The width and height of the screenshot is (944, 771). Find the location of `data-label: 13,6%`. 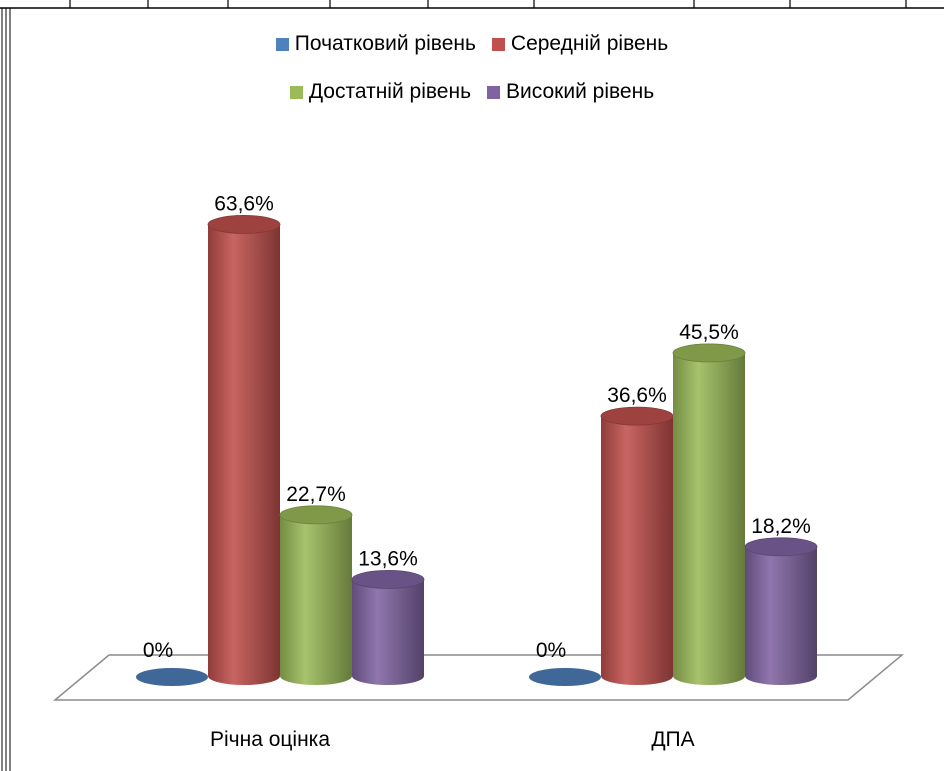

data-label: 13,6% is located at coordinates (388, 558).